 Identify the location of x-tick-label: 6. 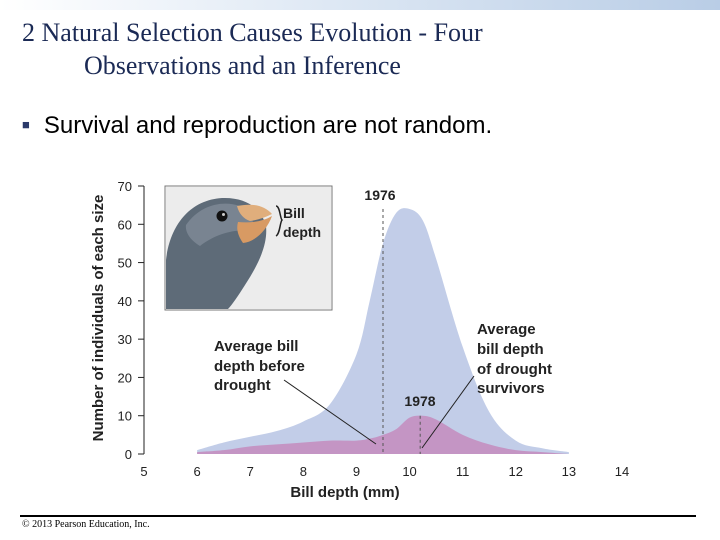
(196, 471).